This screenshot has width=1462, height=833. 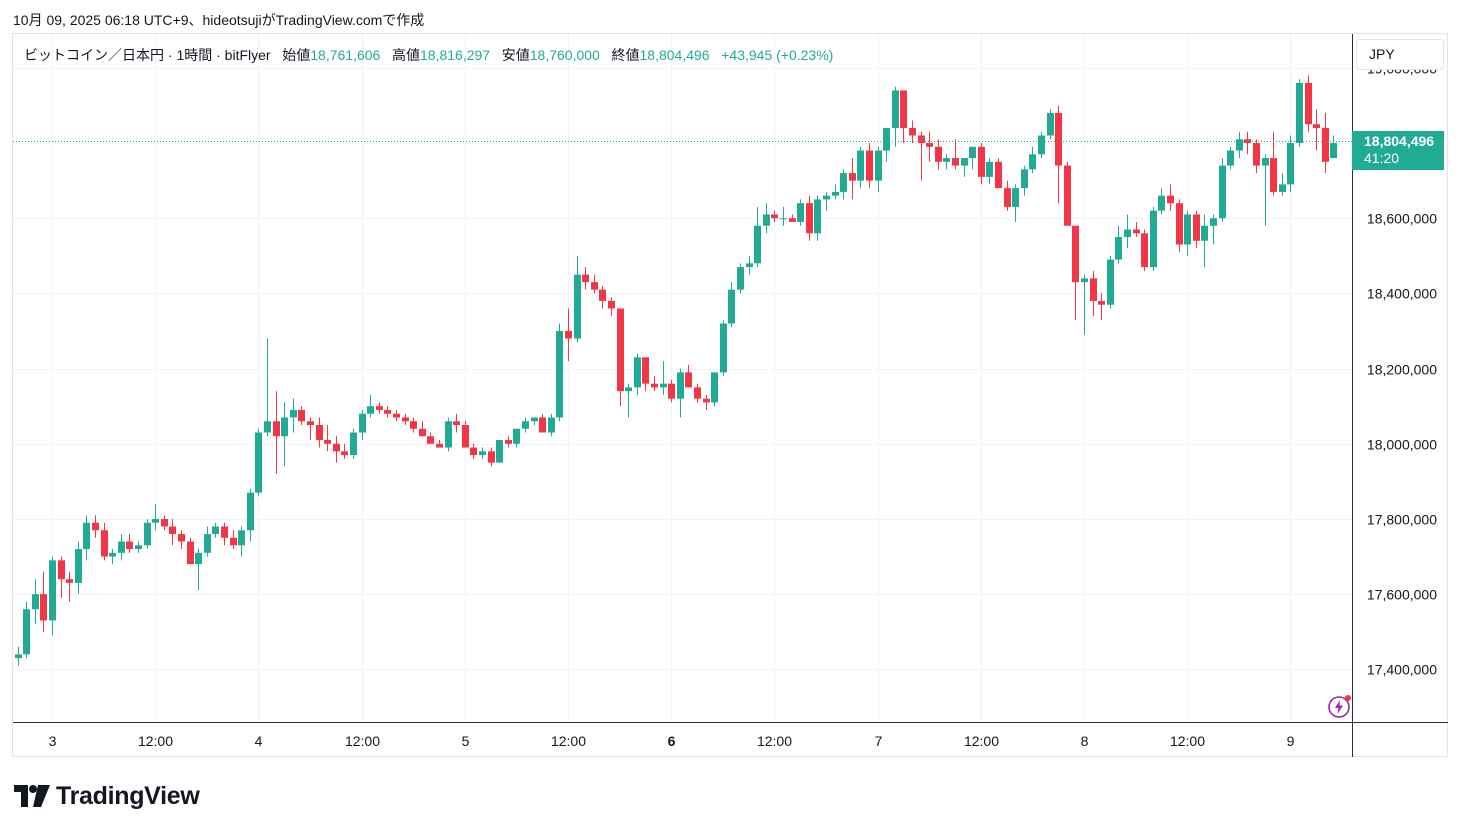 I want to click on y-tick-label: 18,600,000, so click(x=1402, y=219).